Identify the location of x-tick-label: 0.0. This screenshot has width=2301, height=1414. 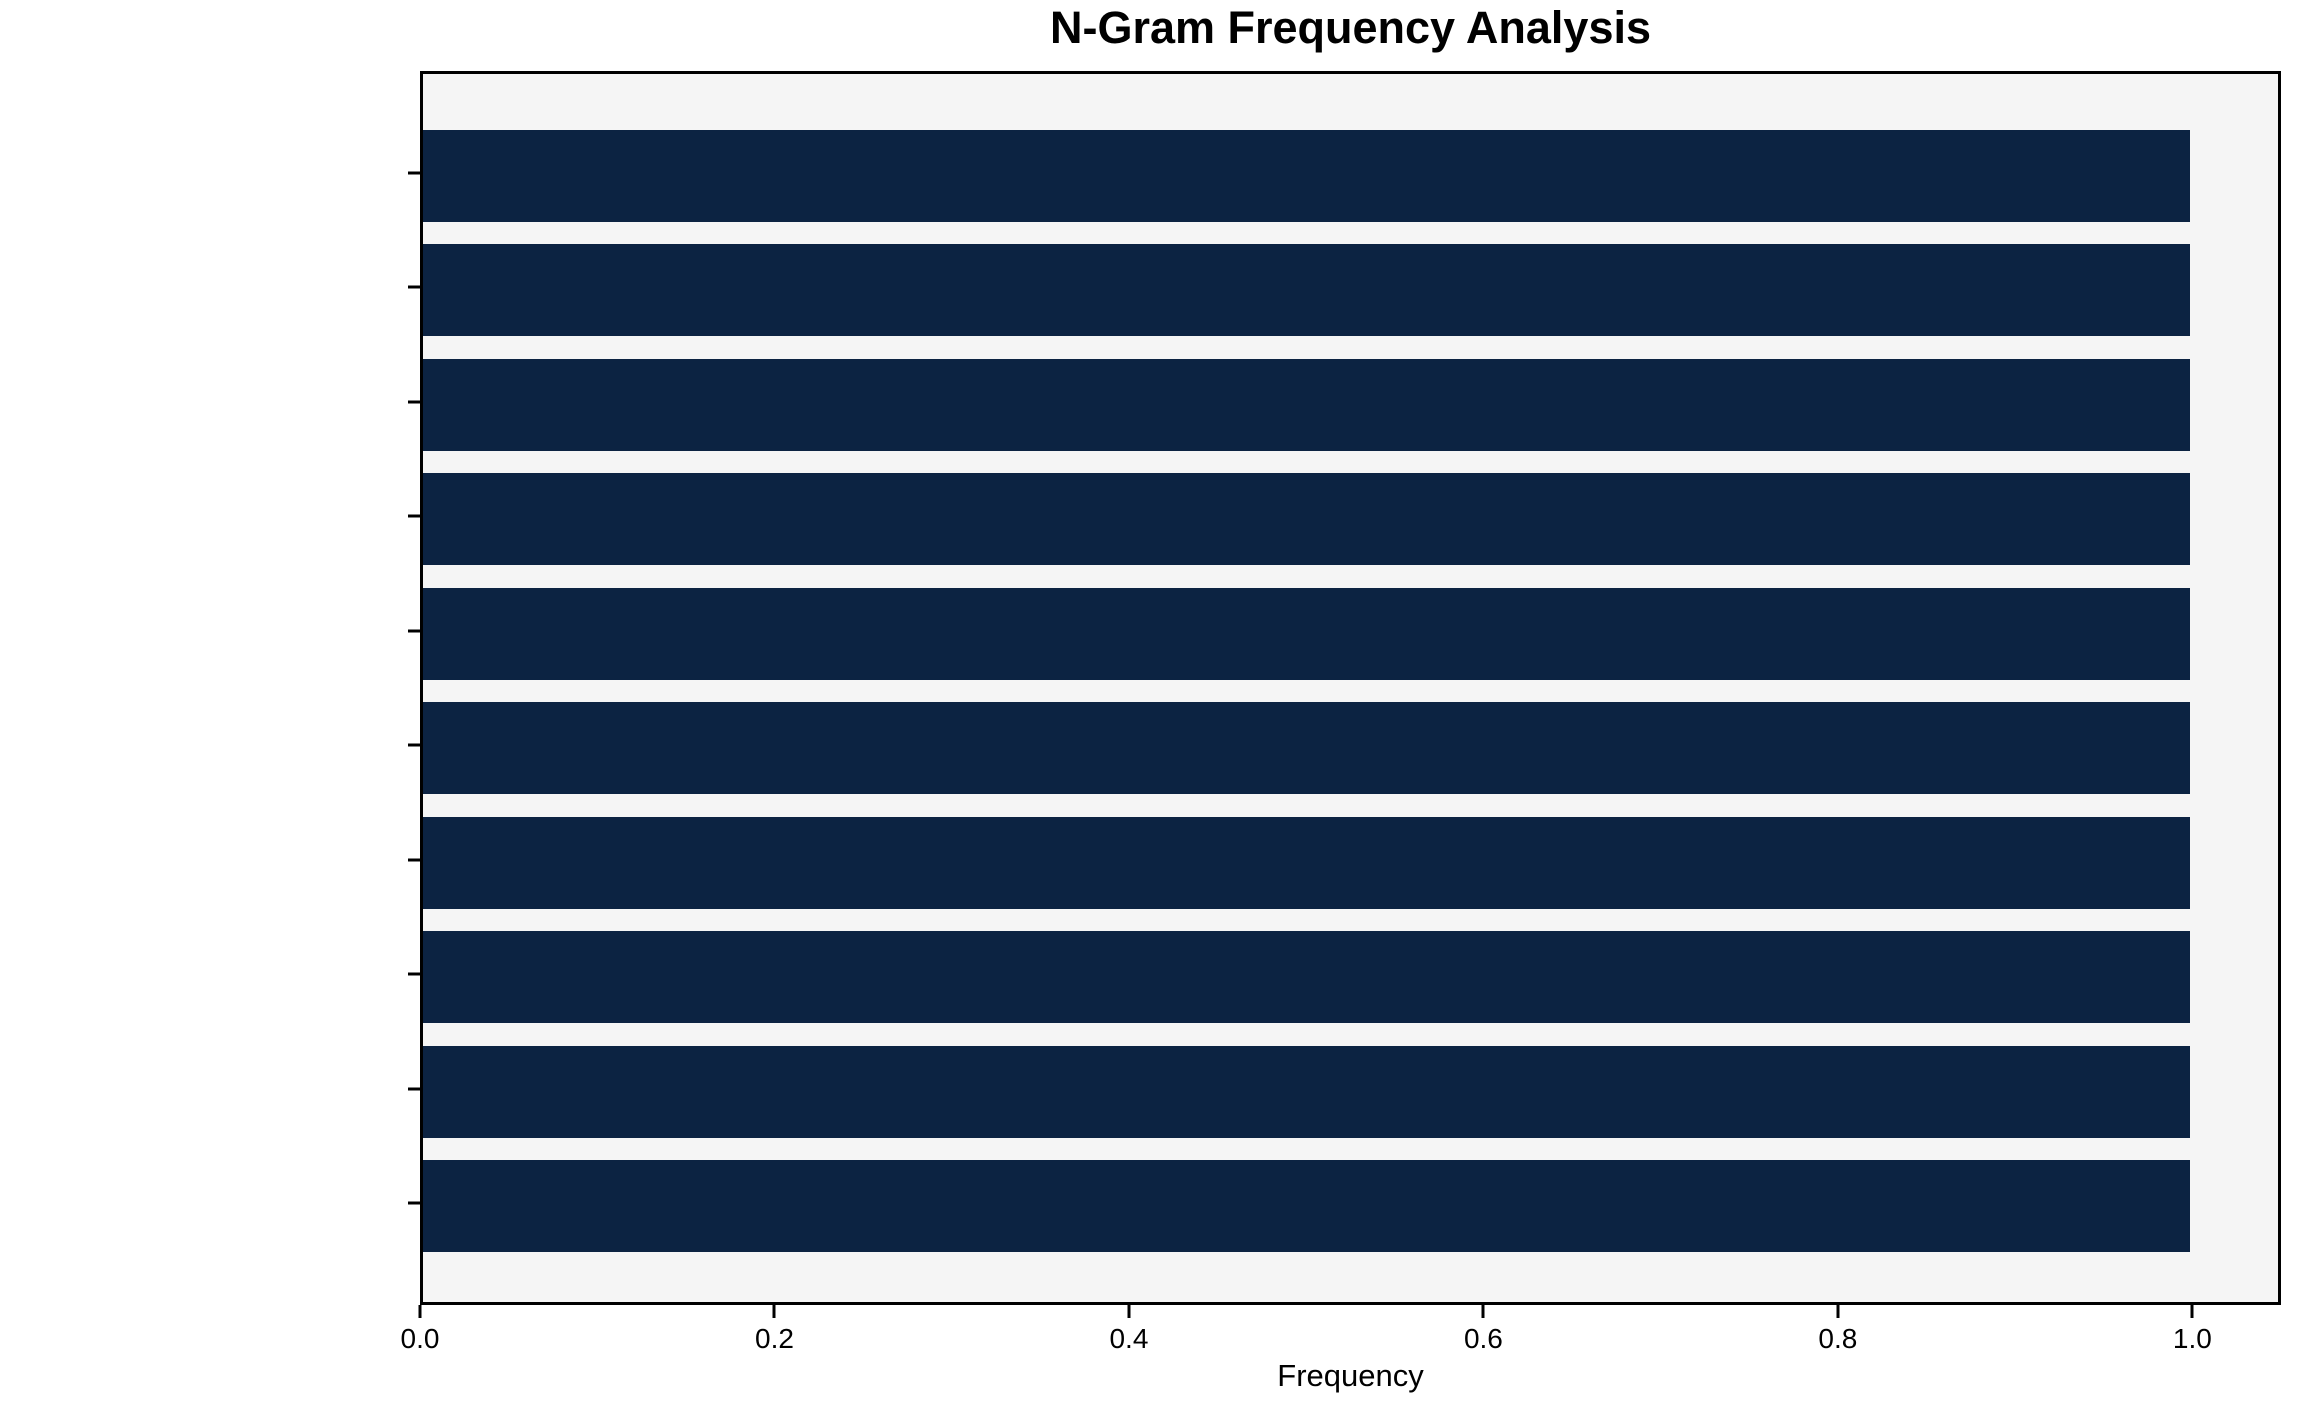
(420, 1338).